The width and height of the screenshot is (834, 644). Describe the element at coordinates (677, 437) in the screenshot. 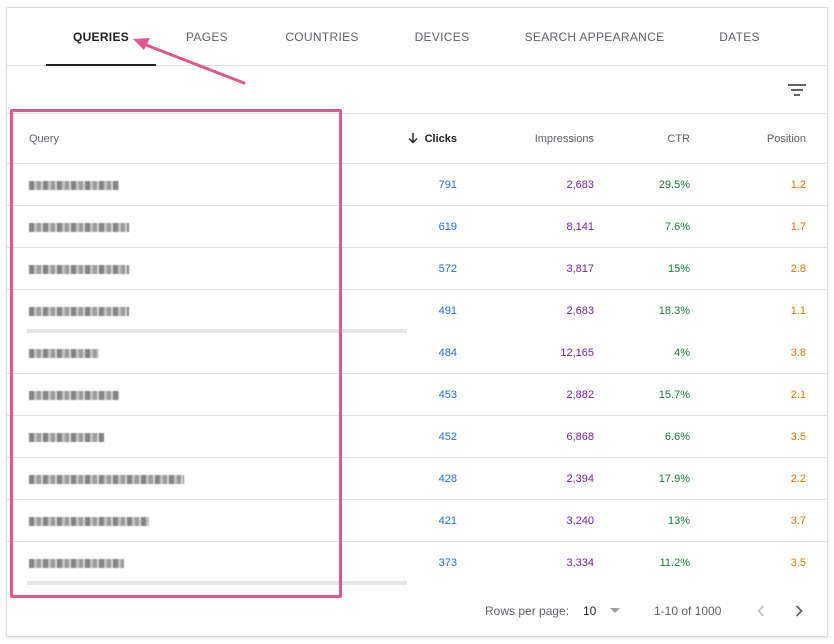

I see `ctr-cell: 6.6%` at that location.